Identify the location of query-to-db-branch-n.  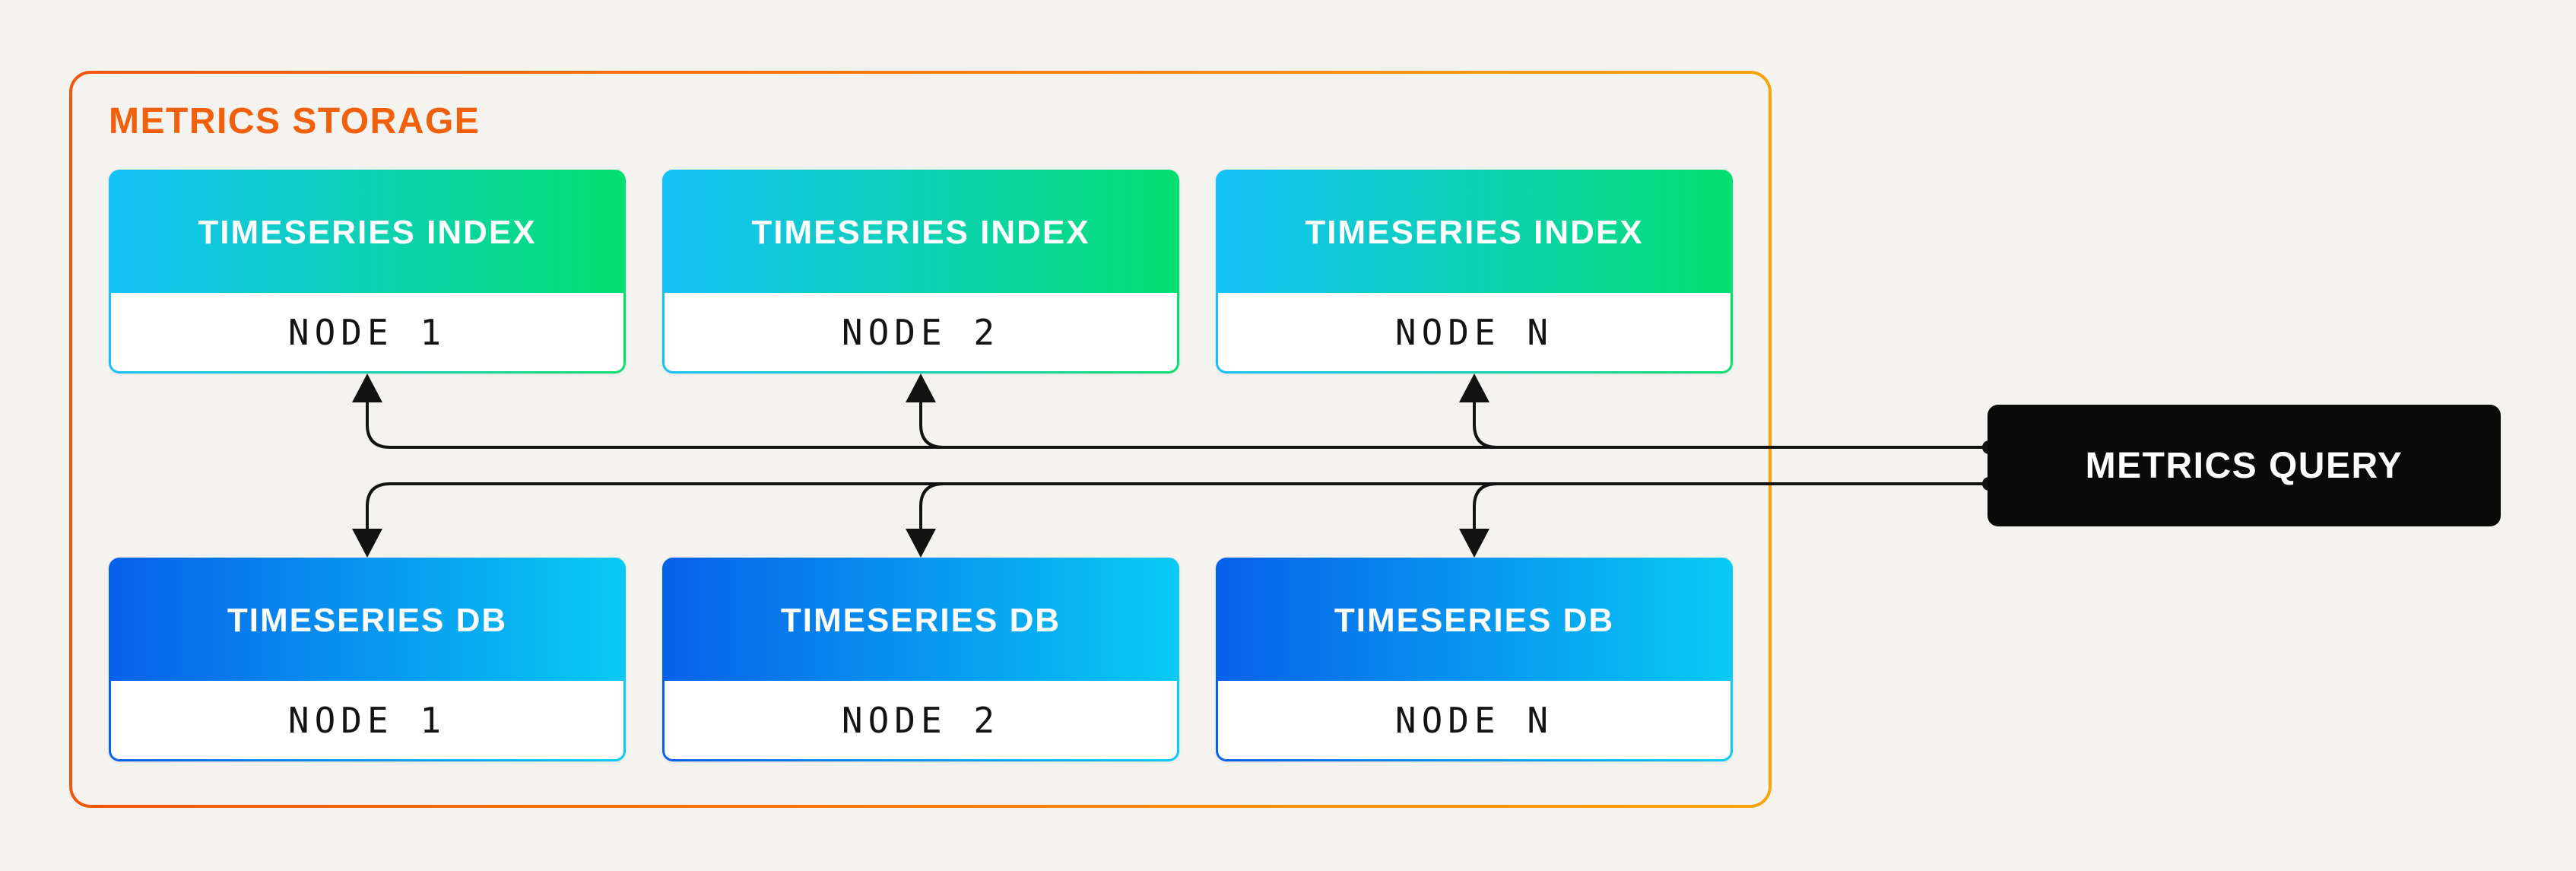
(1485, 505).